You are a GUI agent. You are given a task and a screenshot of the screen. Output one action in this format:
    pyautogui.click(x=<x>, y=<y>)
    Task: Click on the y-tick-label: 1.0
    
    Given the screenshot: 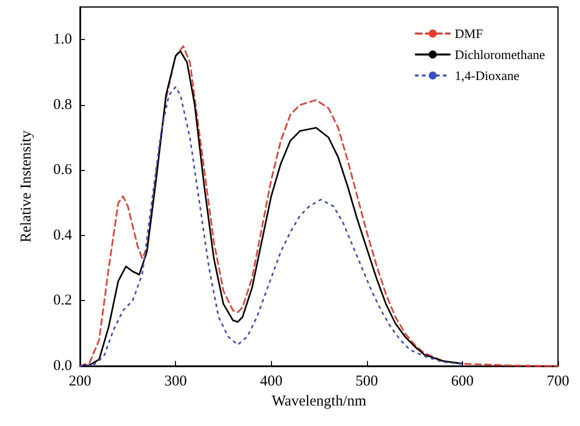 What is the action you would take?
    pyautogui.click(x=62, y=40)
    